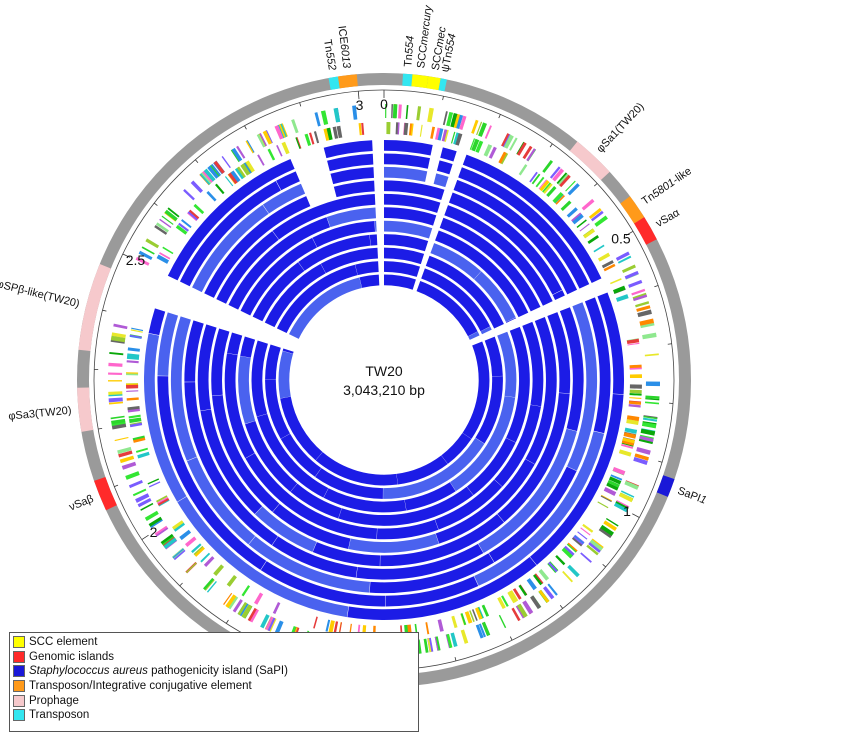 The width and height of the screenshot is (850, 738). I want to click on legend-text: SCC element, so click(63, 642).